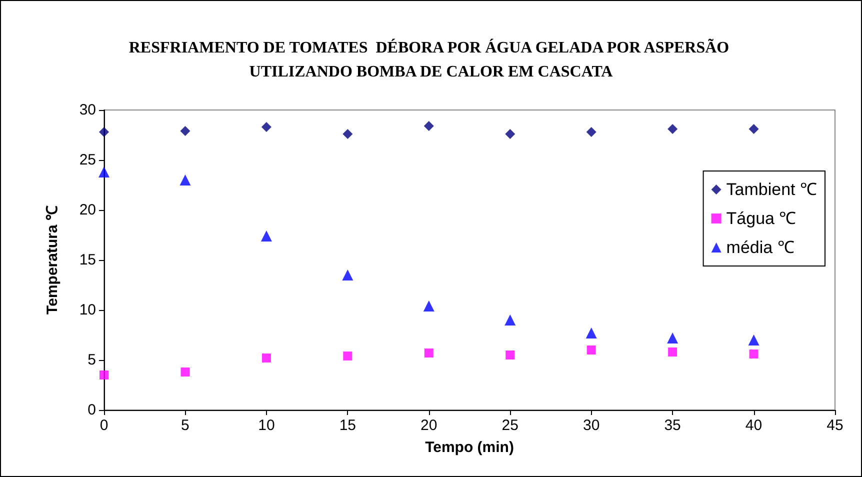  What do you see at coordinates (347, 425) in the screenshot?
I see `x-tick-label: 15` at bounding box center [347, 425].